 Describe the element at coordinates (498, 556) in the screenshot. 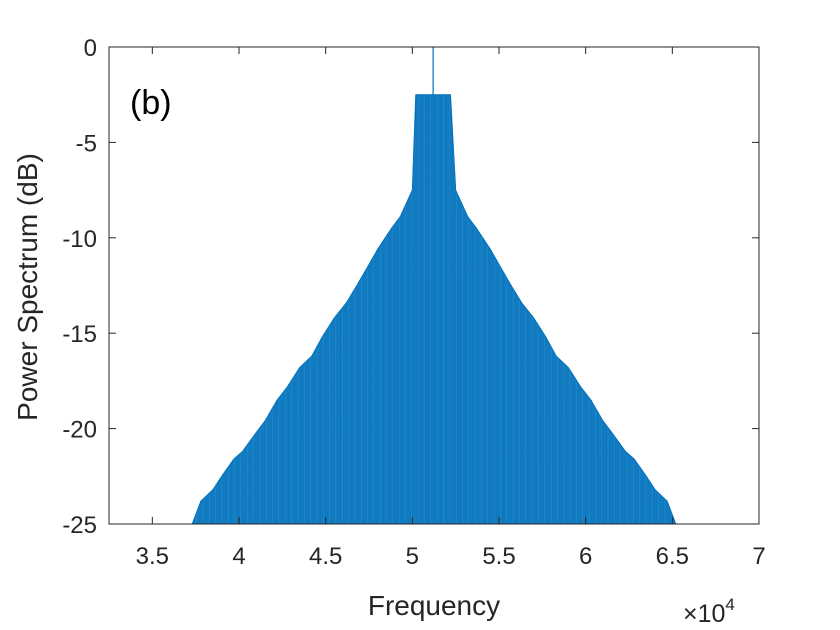

I see `x-tick-label: 5.5` at that location.